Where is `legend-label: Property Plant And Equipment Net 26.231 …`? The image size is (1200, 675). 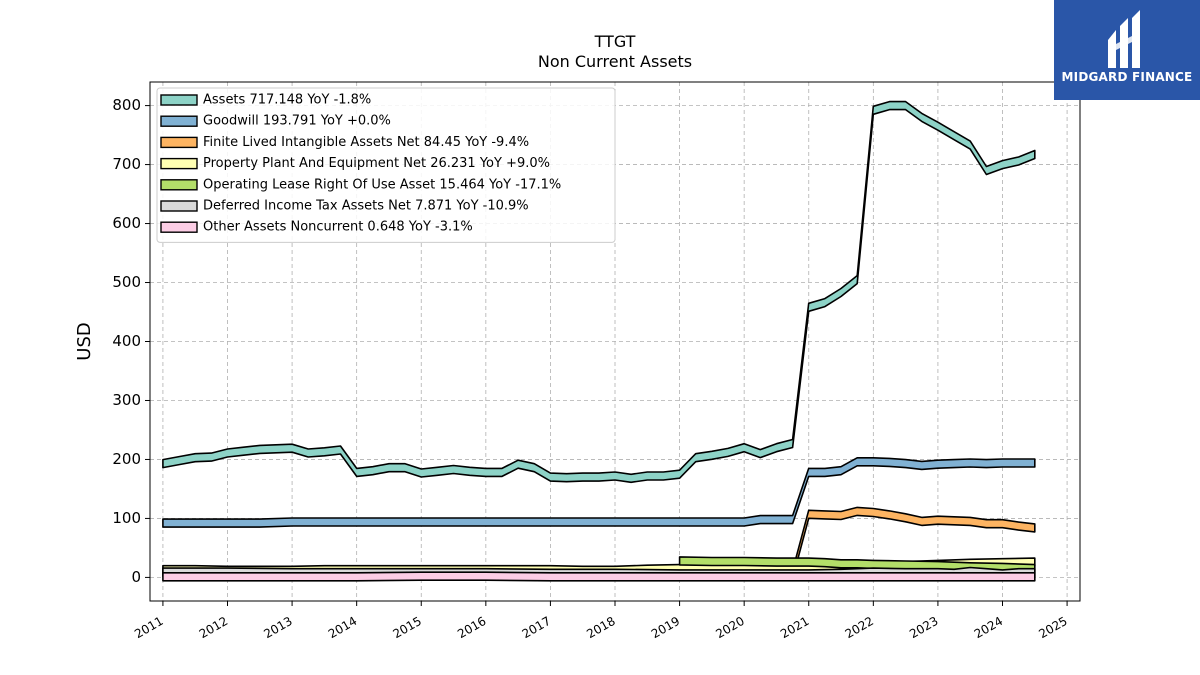
legend-label: Property Plant And Equipment Net 26.231 … is located at coordinates (376, 163).